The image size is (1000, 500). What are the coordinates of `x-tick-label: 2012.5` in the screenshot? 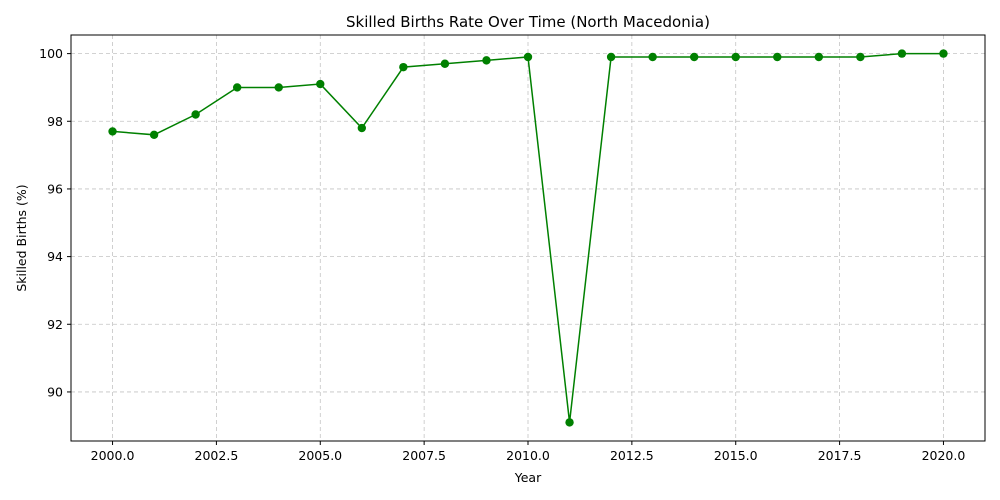 It's located at (632, 455).